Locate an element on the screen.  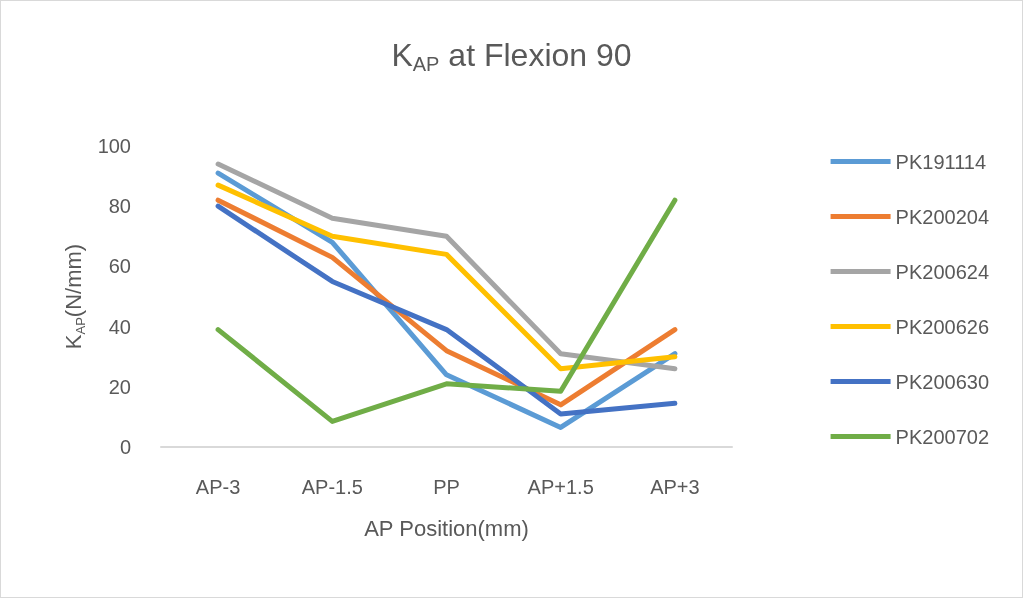
x-tick-label: AP+1.5 is located at coordinates (560, 487).